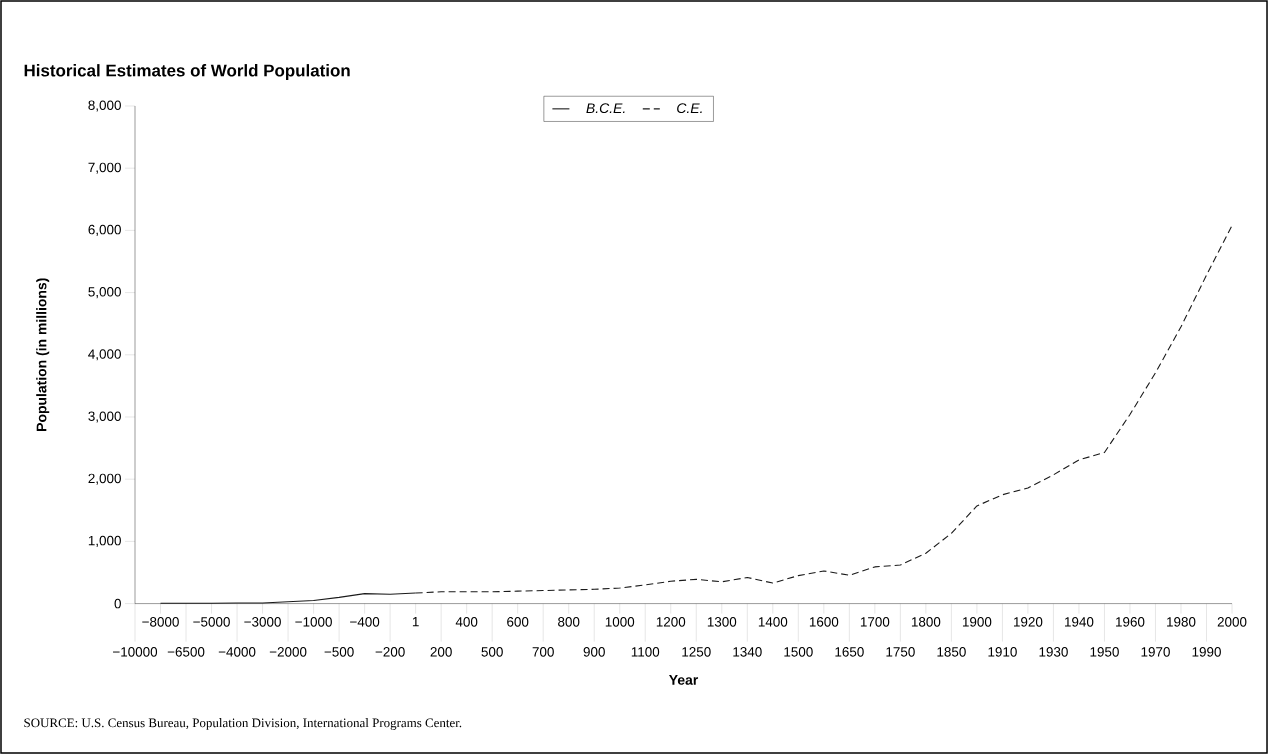 The height and width of the screenshot is (754, 1268). I want to click on x-tick-label: 800, so click(569, 622).